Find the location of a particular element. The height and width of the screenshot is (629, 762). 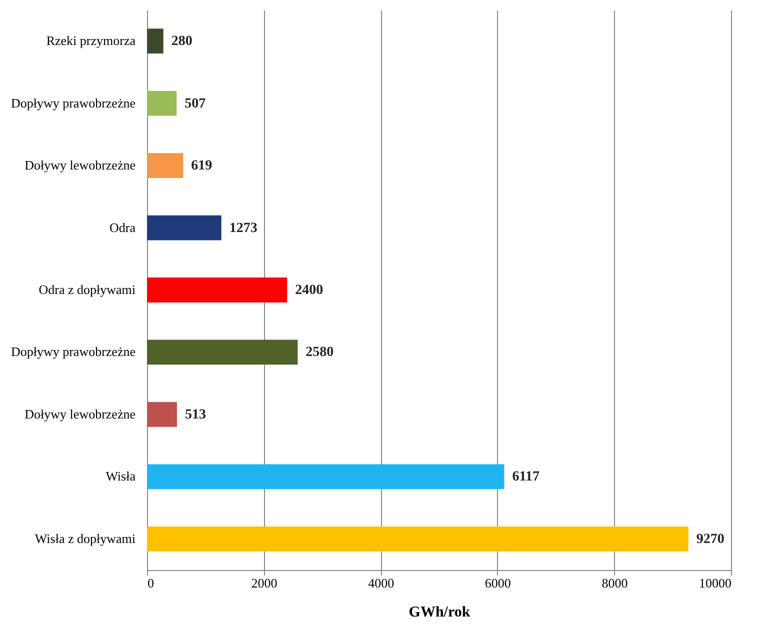

x-tick-label: 8000 is located at coordinates (615, 583).